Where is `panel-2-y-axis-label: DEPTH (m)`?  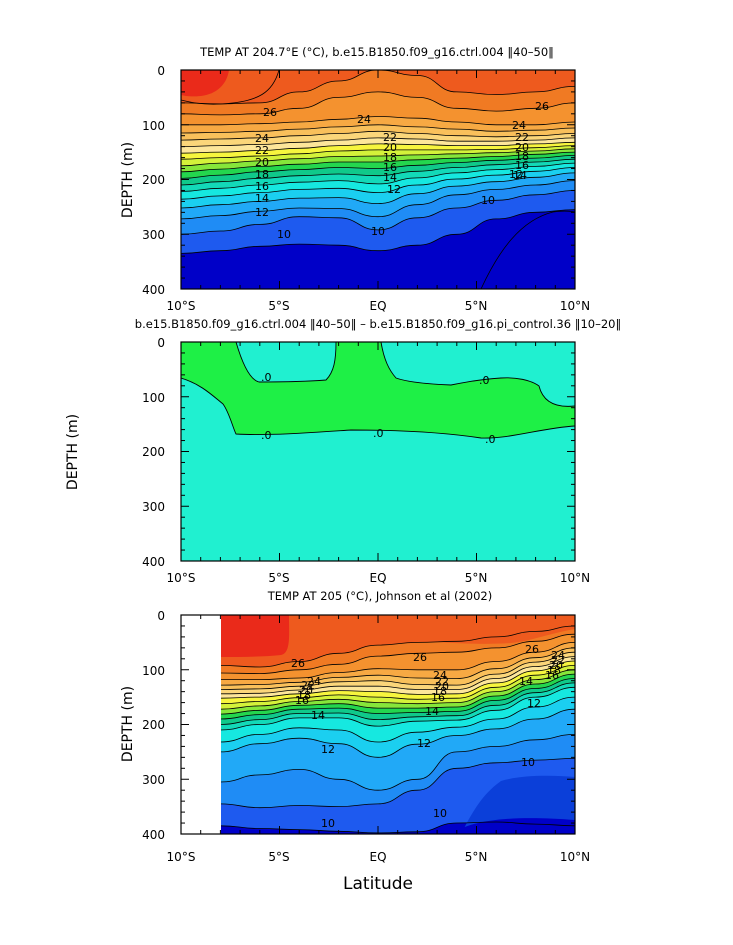
panel-2-y-axis-label: DEPTH (m) is located at coordinates (73, 452).